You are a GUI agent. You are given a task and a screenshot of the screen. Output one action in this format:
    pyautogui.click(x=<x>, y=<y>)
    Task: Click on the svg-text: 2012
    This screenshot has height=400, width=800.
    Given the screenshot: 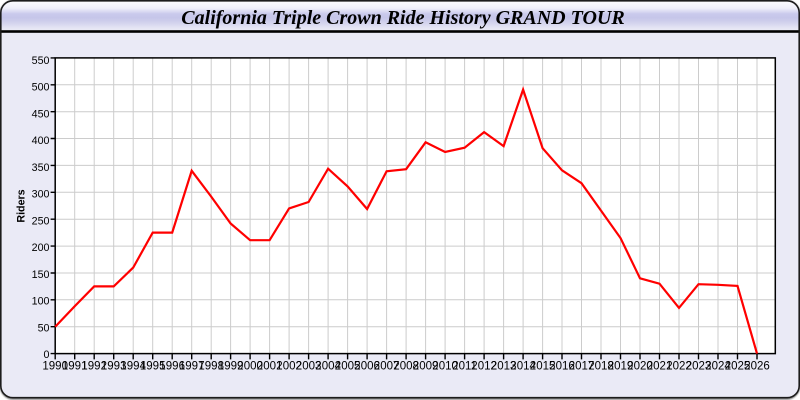 What is the action you would take?
    pyautogui.click(x=484, y=367)
    